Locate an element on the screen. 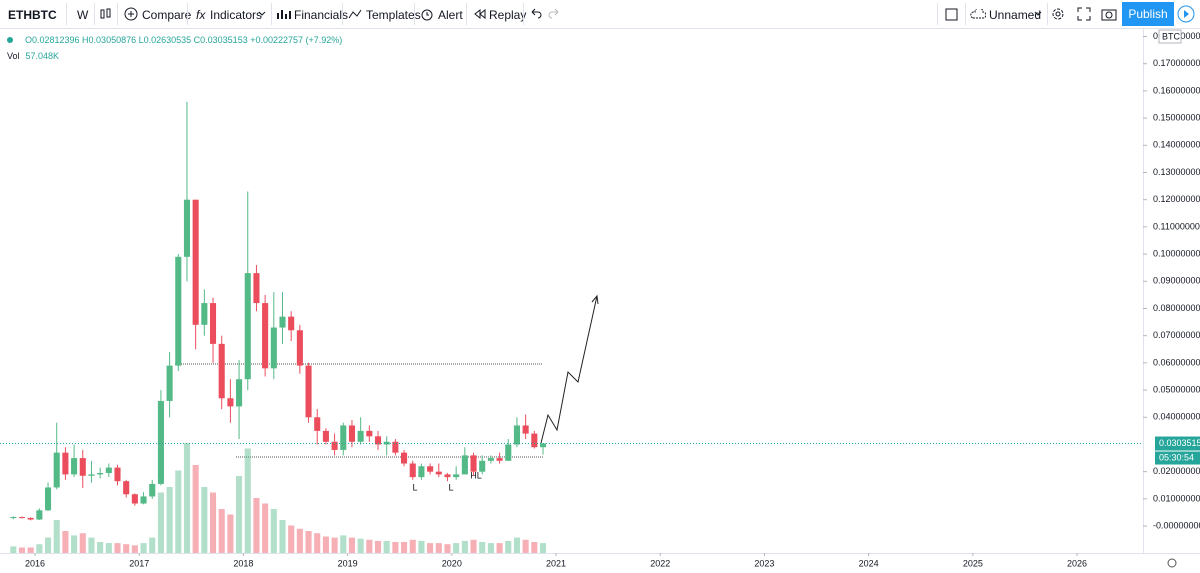  y-tick-label: 0.12000000 is located at coordinates (1176, 199).